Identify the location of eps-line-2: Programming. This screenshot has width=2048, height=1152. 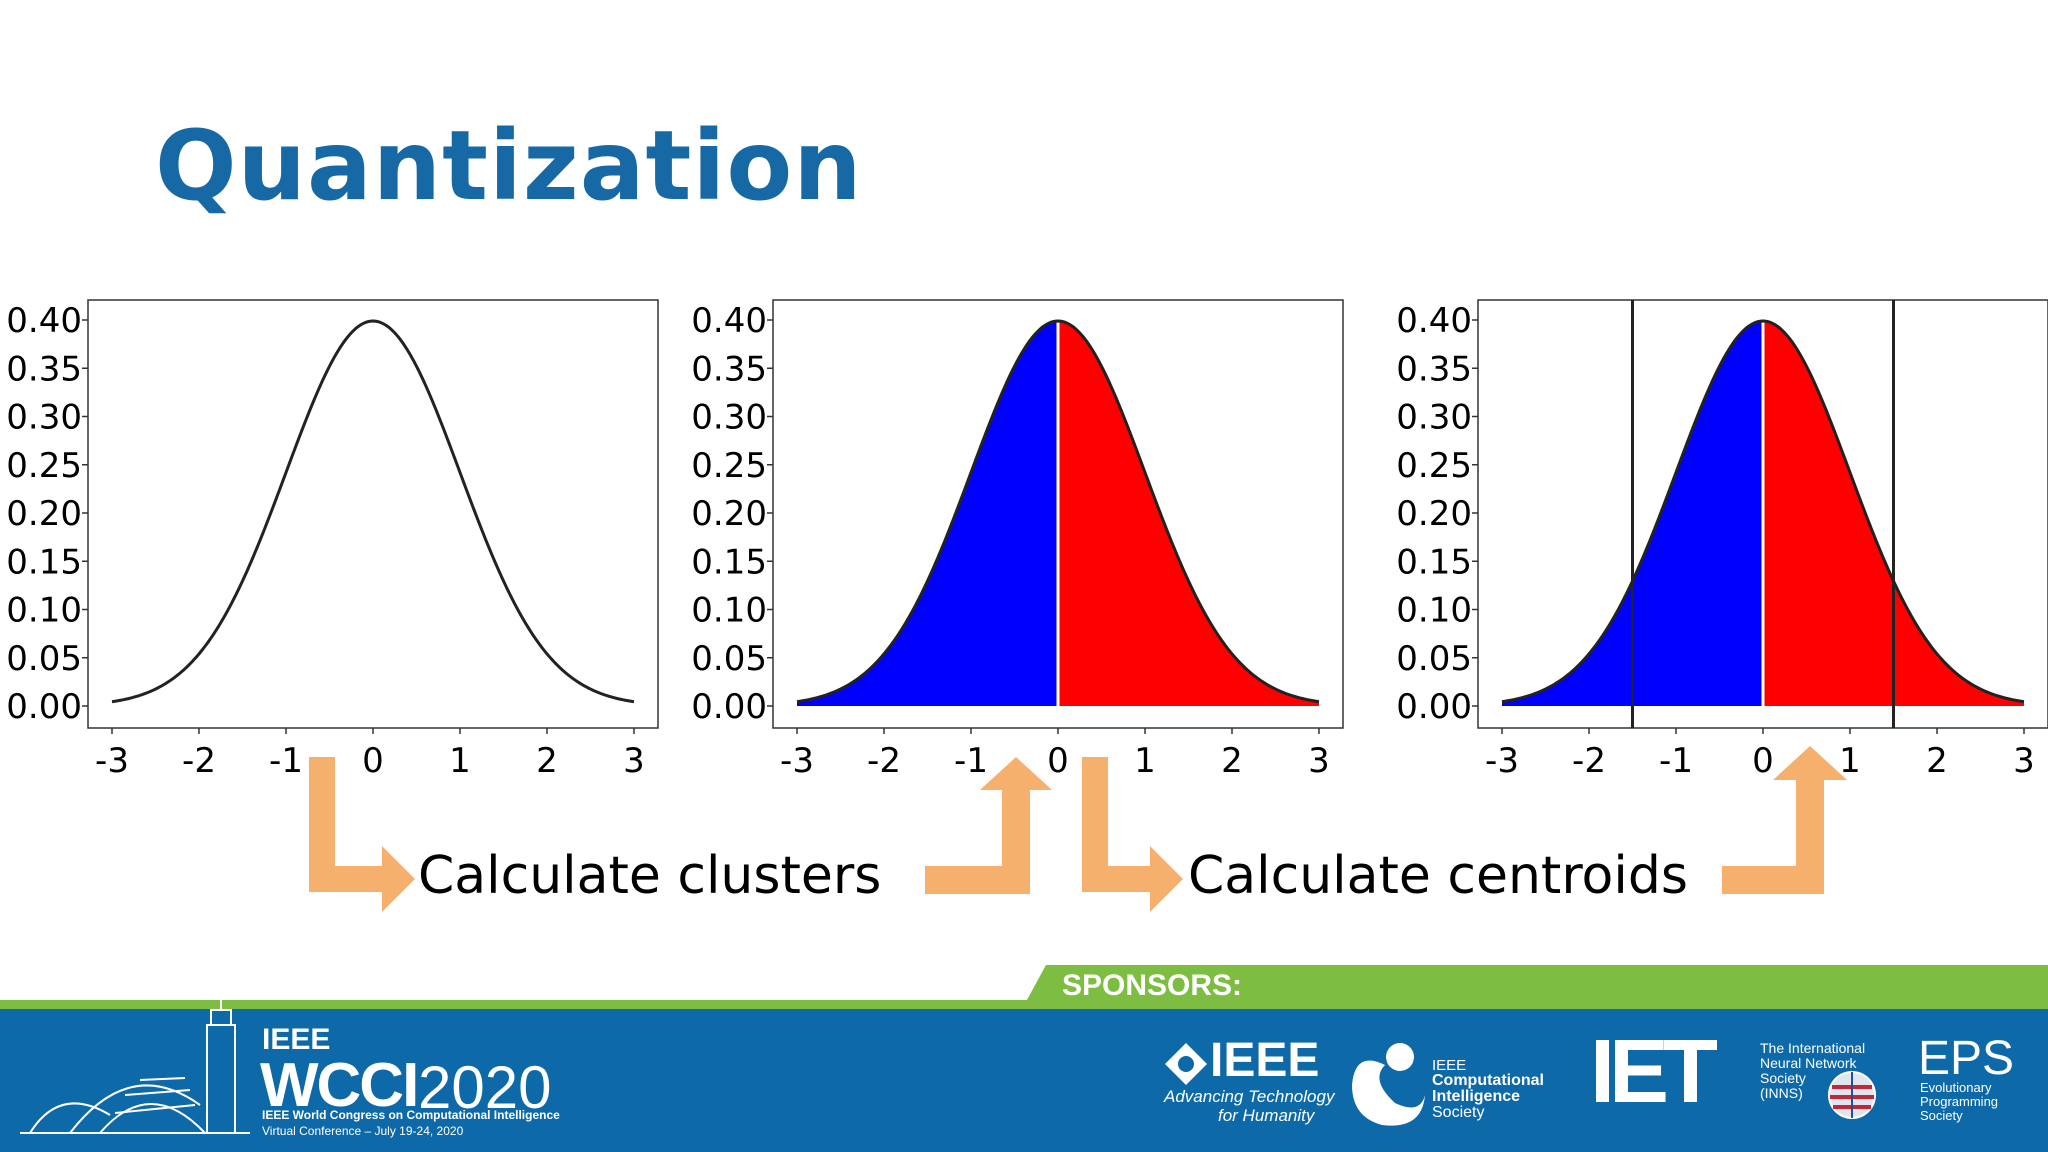
(1959, 1101).